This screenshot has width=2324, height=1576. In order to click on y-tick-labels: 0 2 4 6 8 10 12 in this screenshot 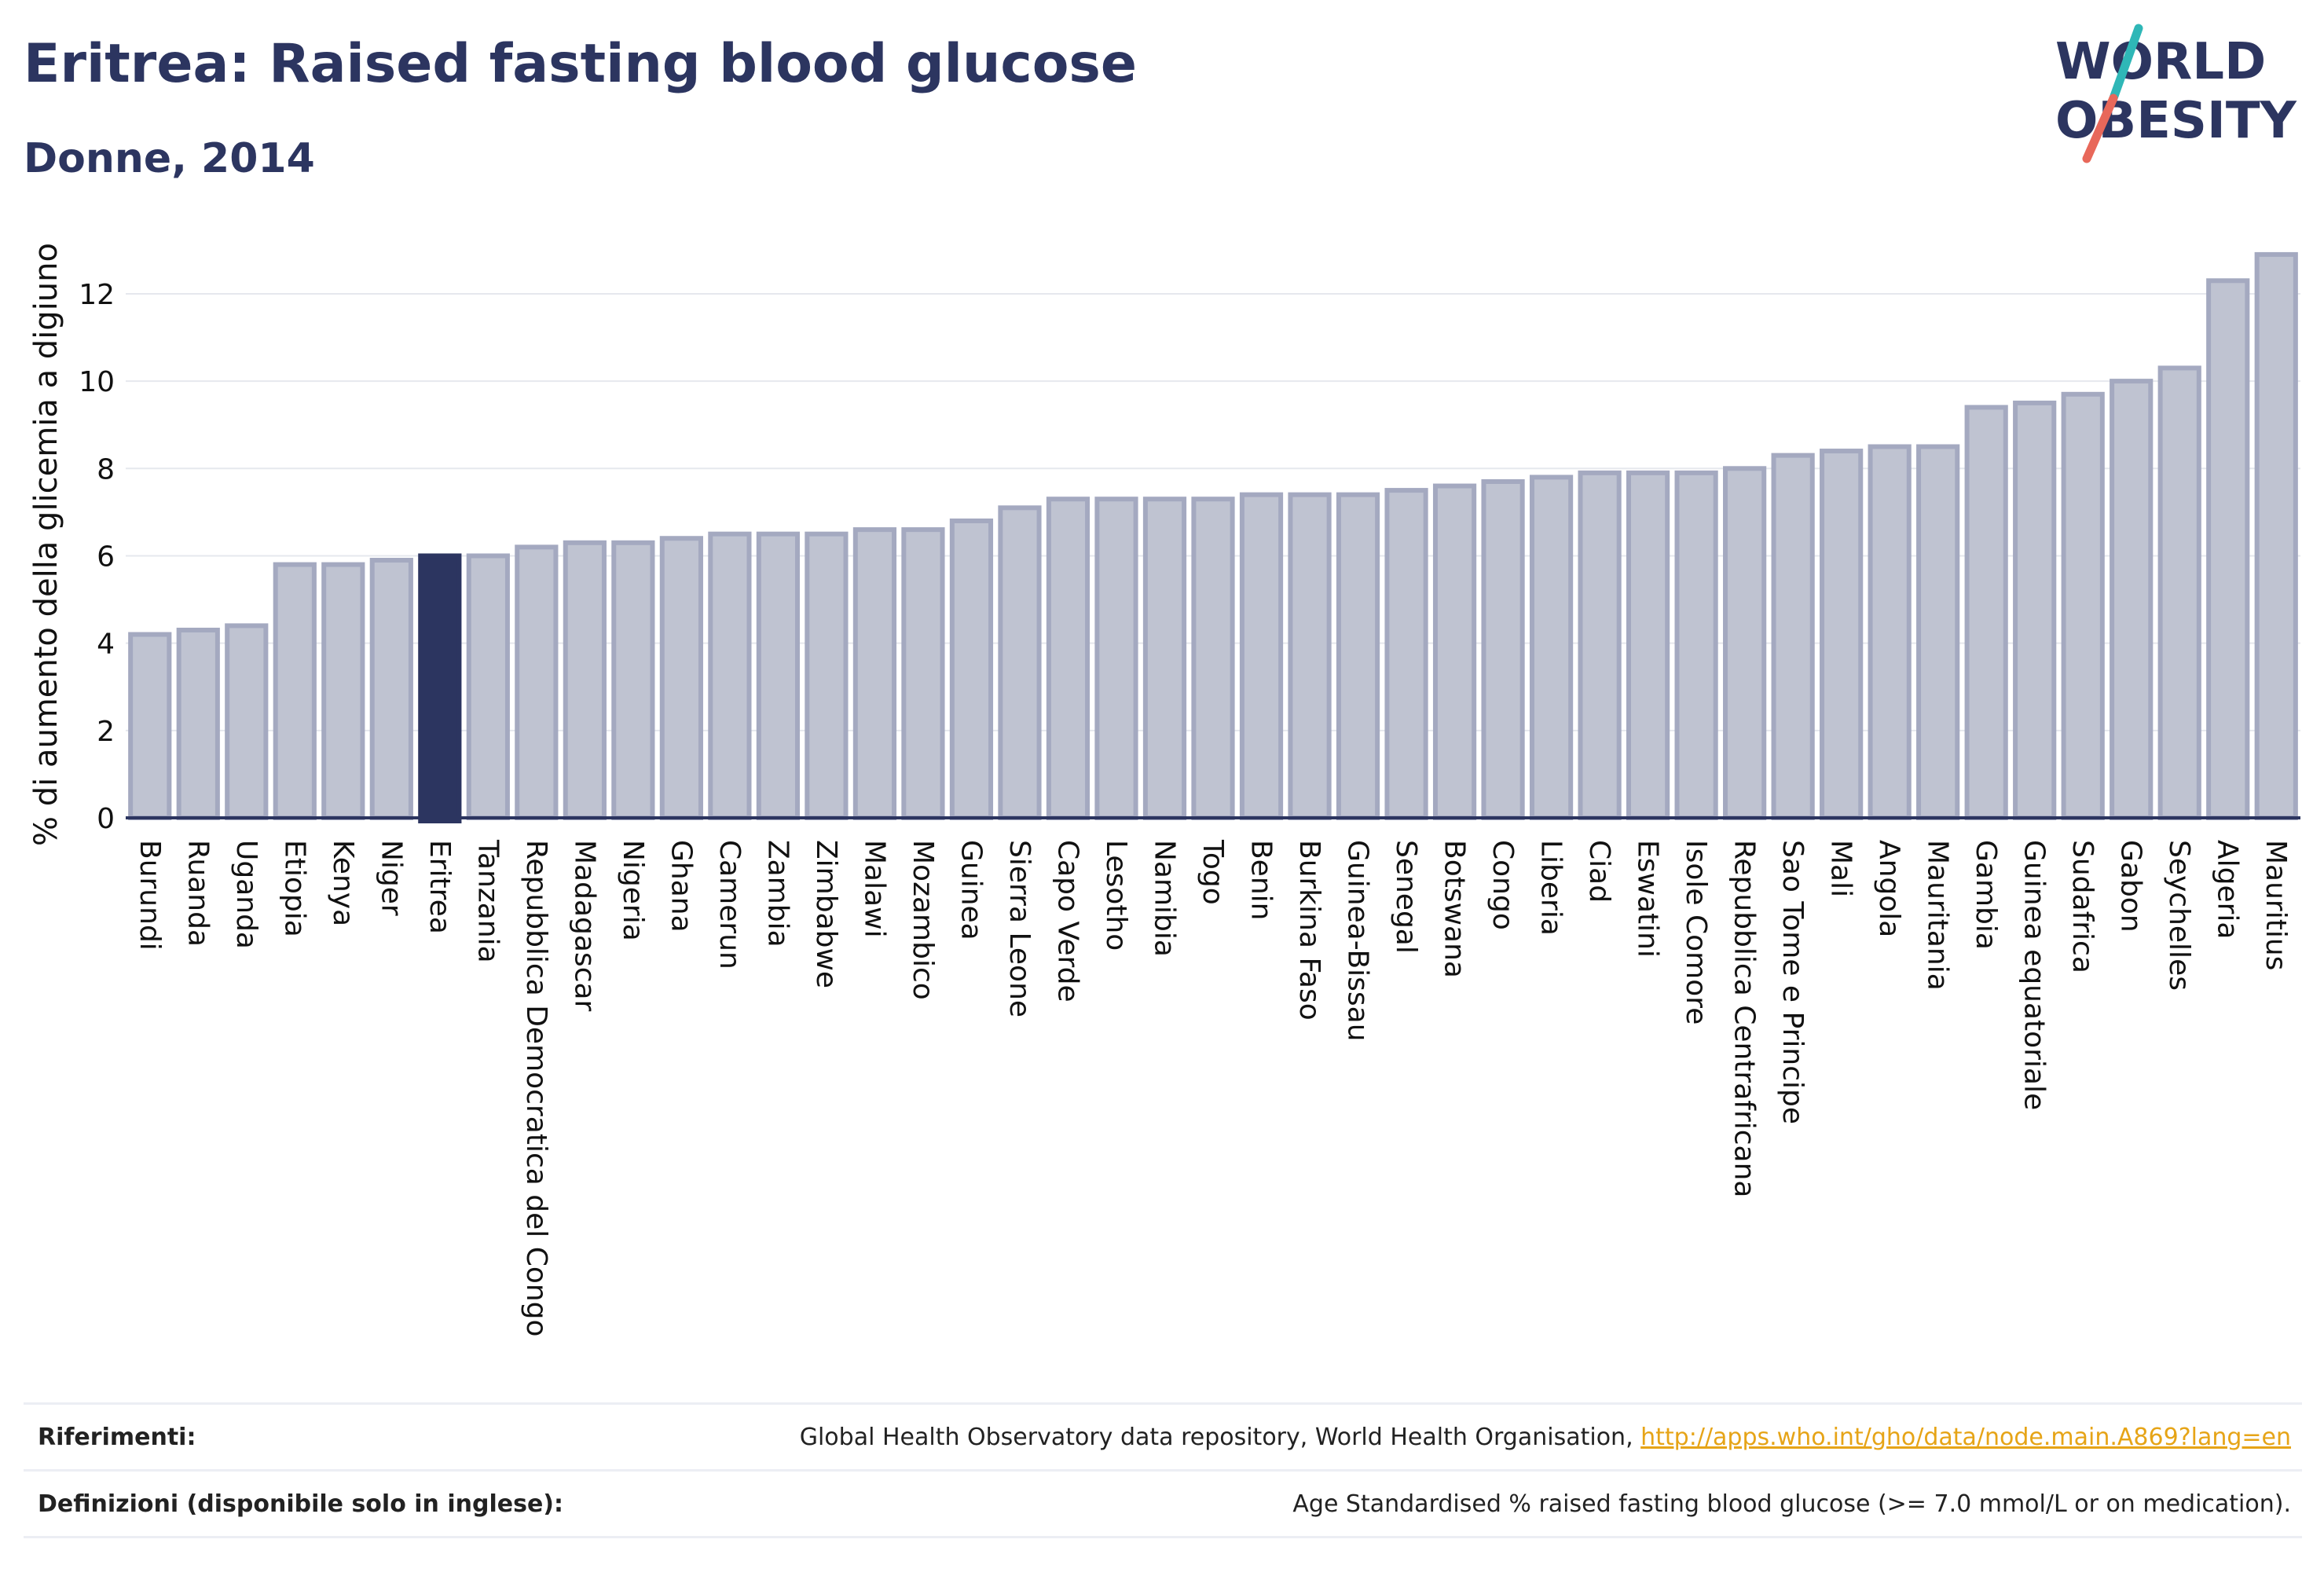, I will do `click(97, 557)`.